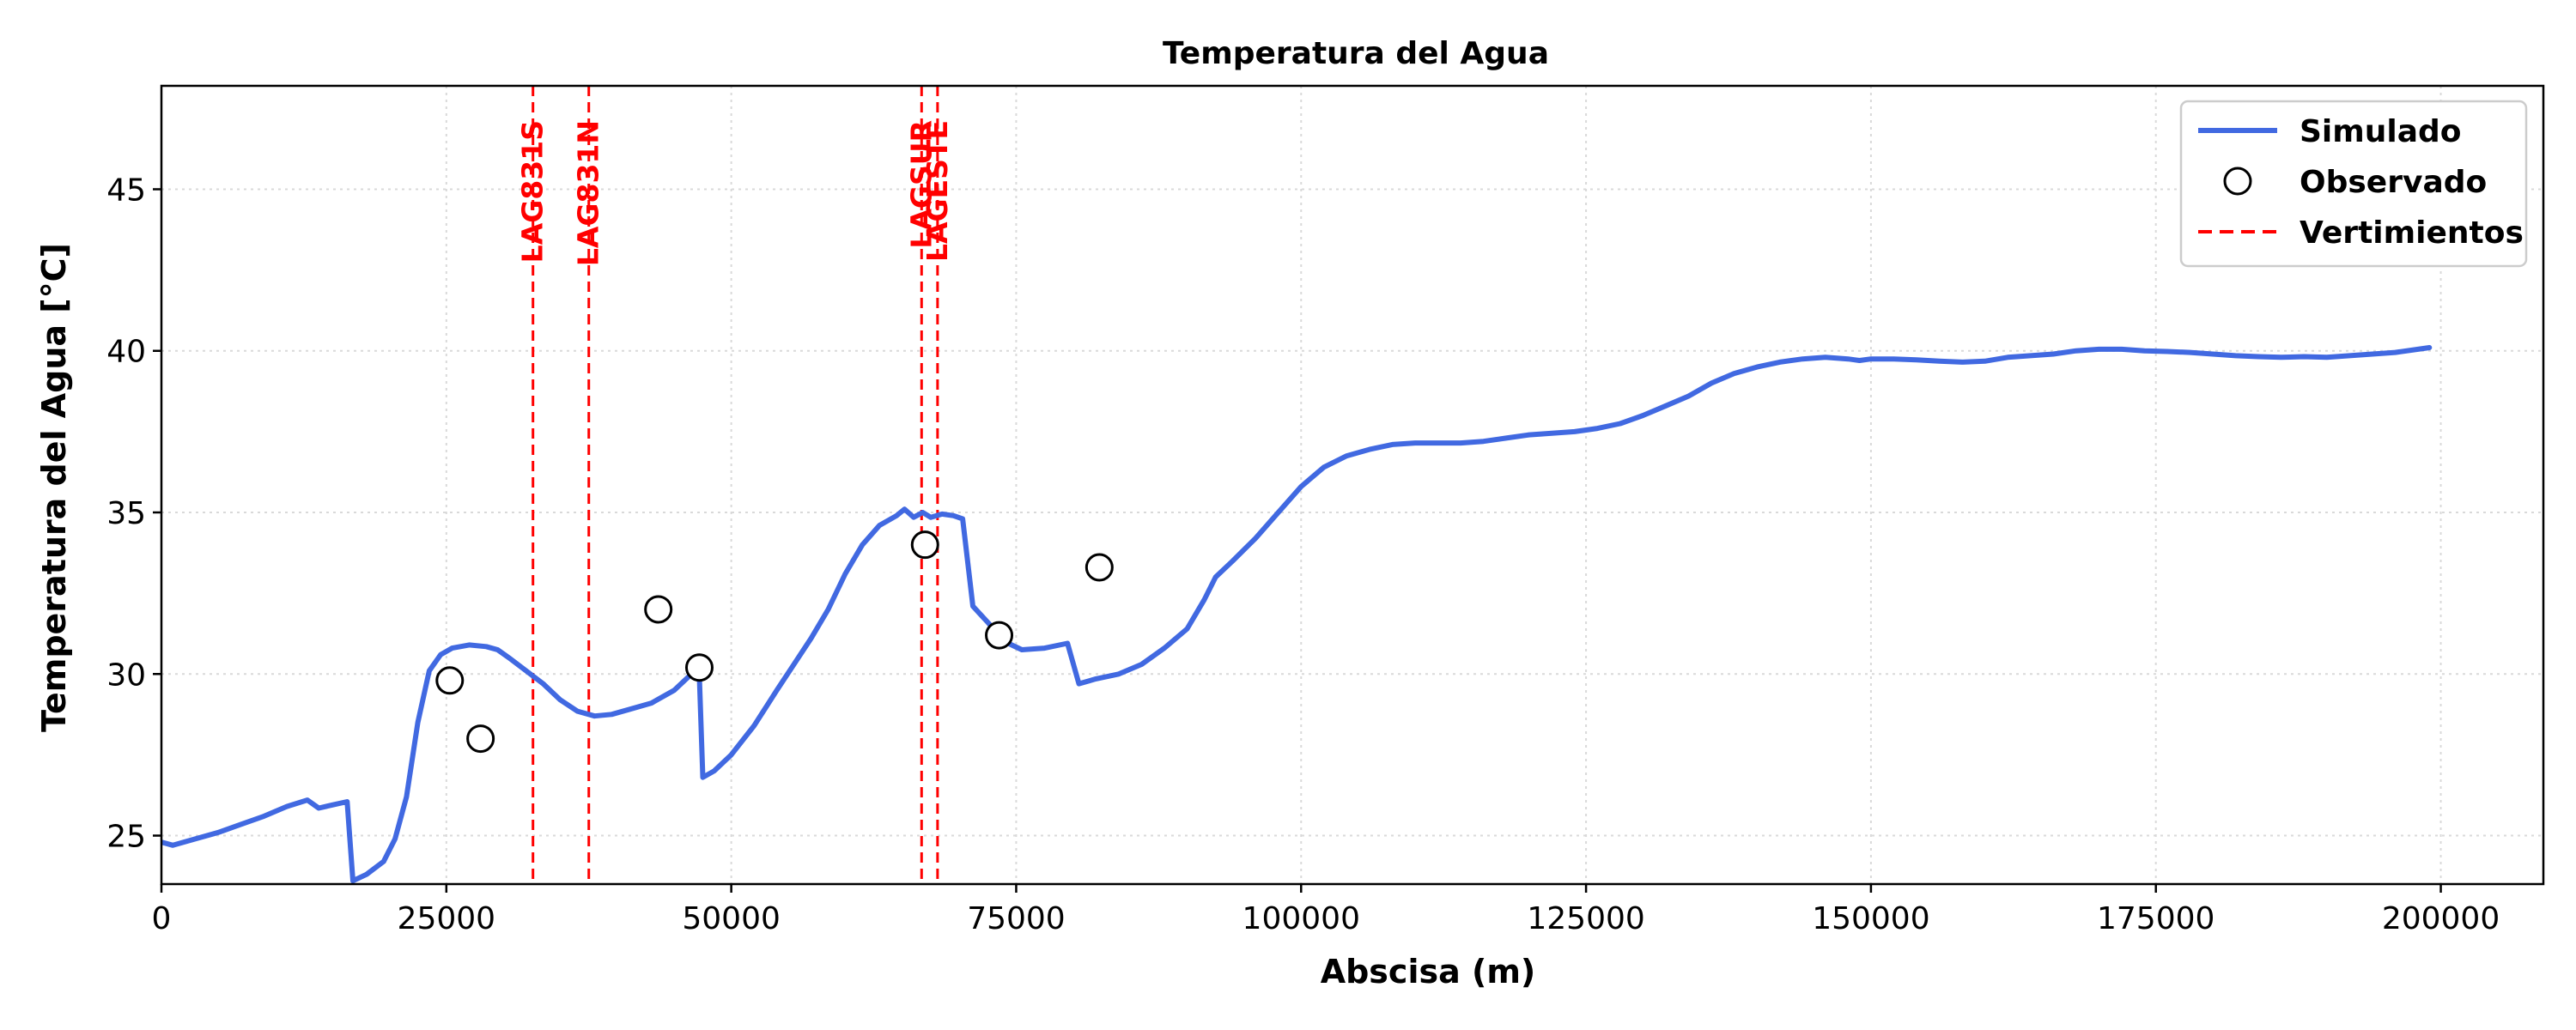 The width and height of the screenshot is (2576, 1030). What do you see at coordinates (2156, 918) in the screenshot?
I see `x-tick-label: 175000` at bounding box center [2156, 918].